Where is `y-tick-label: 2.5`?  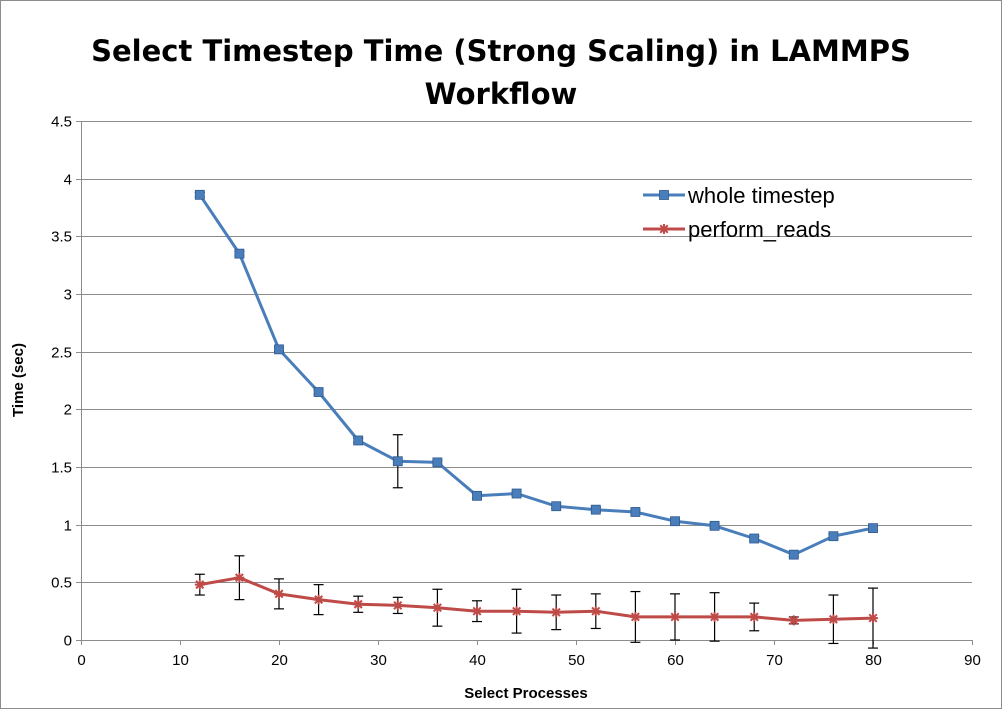 y-tick-label: 2.5 is located at coordinates (61, 353).